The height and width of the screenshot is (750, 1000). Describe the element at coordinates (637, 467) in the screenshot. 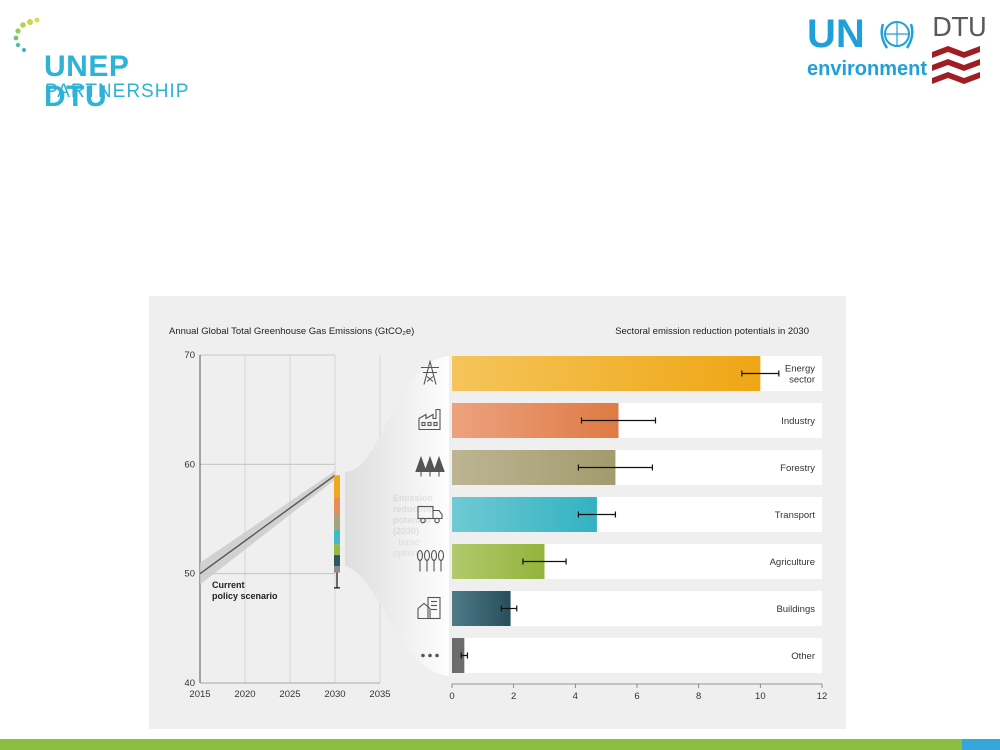

I see `bar-row: Forestry` at that location.